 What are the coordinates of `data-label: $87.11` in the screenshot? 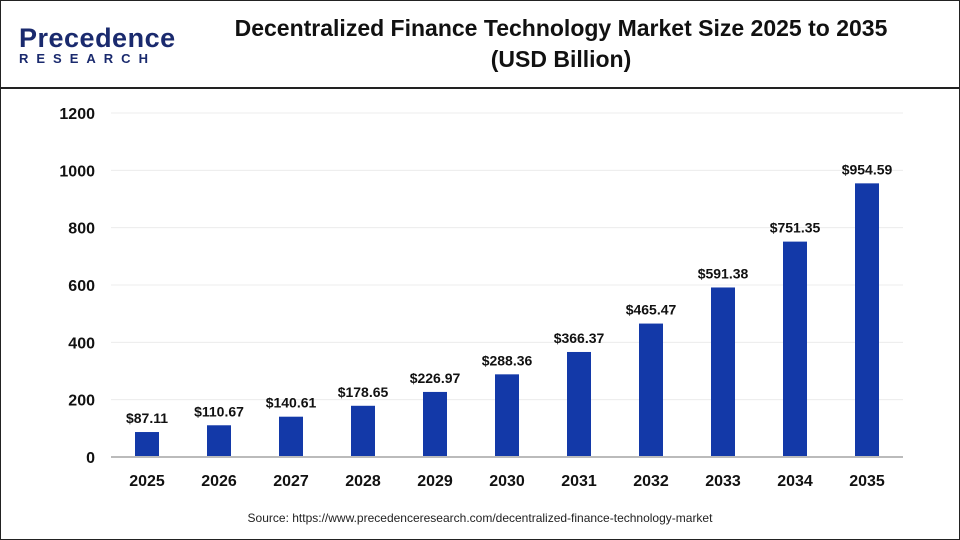 It's located at (147, 418).